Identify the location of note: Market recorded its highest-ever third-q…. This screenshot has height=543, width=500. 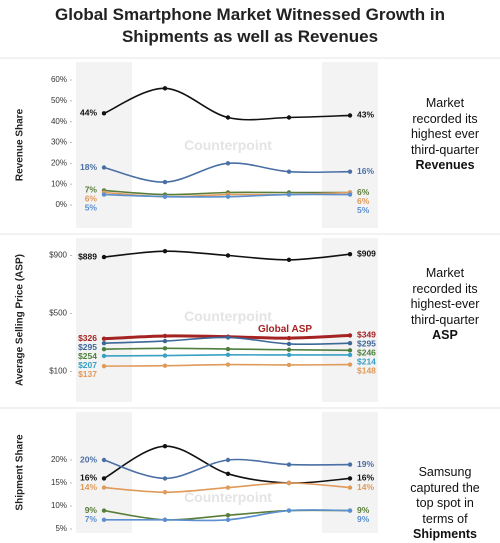
(445, 305).